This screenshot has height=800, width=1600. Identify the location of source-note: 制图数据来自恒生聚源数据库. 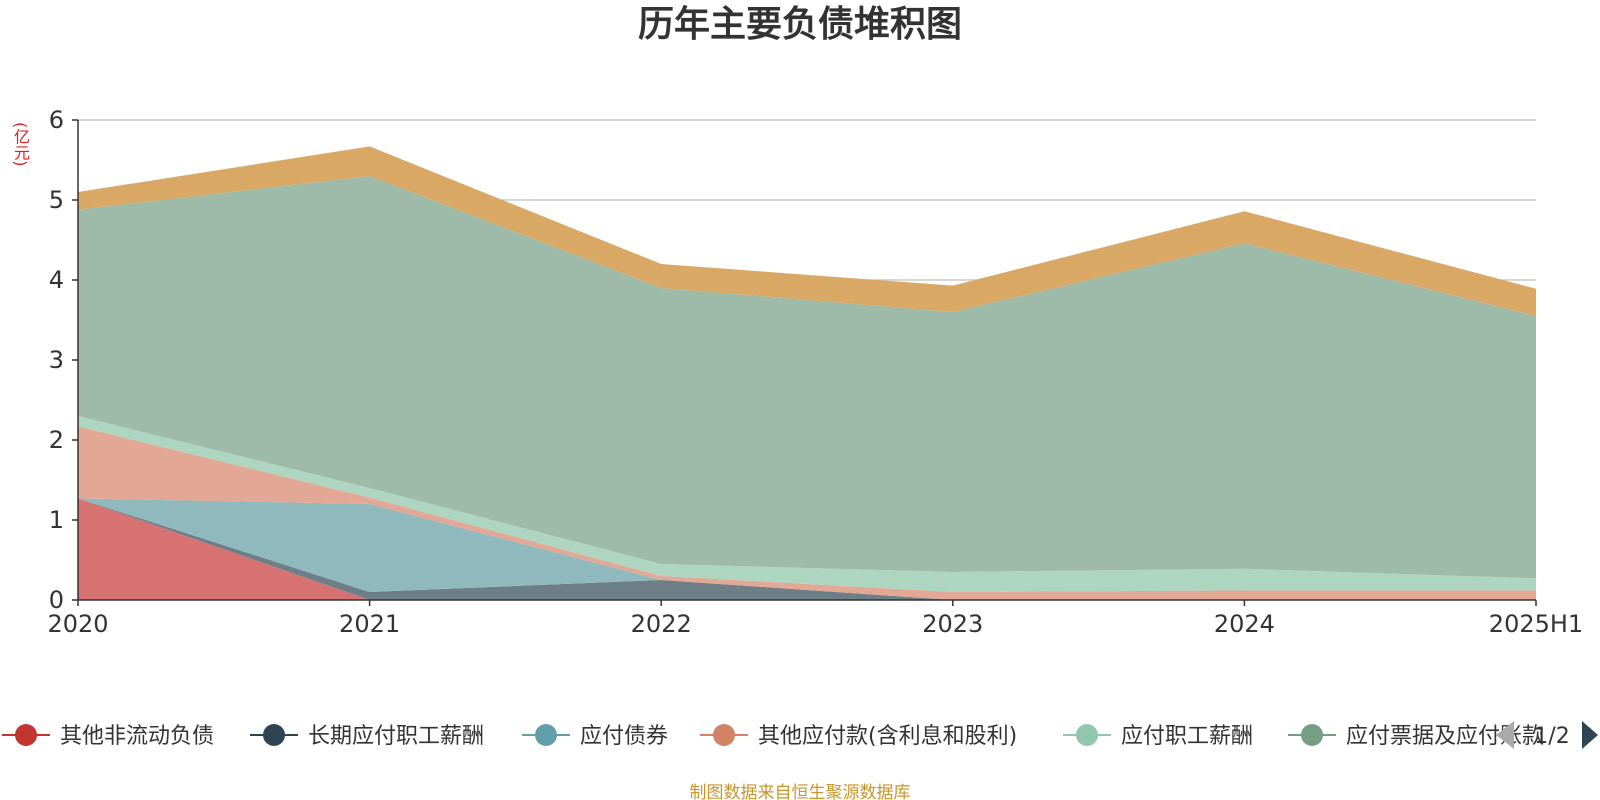
(800, 791).